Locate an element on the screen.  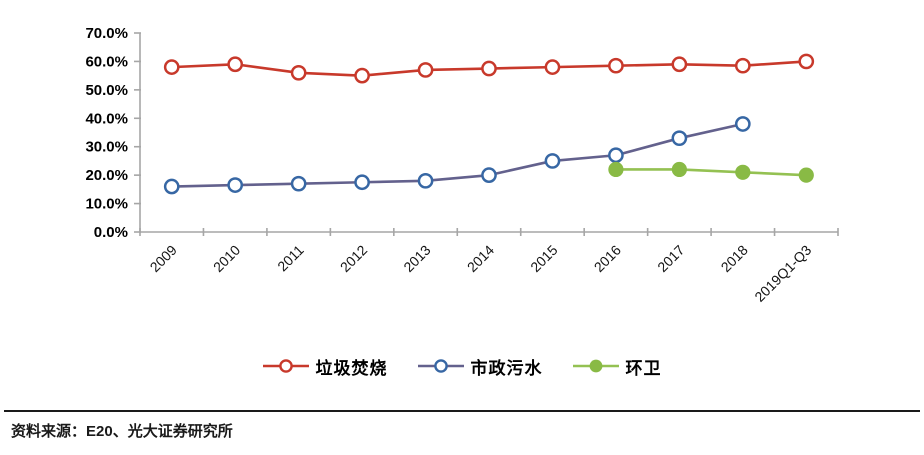
chart-legend: 垃圾焚烧 市政污水 环卫 is located at coordinates (462, 366).